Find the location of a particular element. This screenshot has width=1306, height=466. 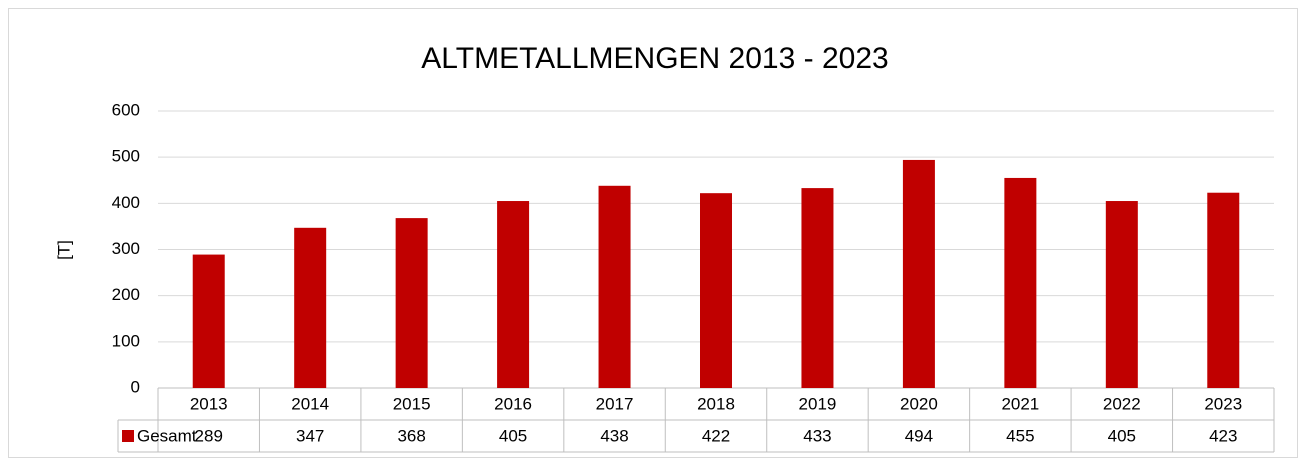

x-tick-label: 2020 is located at coordinates (919, 403).